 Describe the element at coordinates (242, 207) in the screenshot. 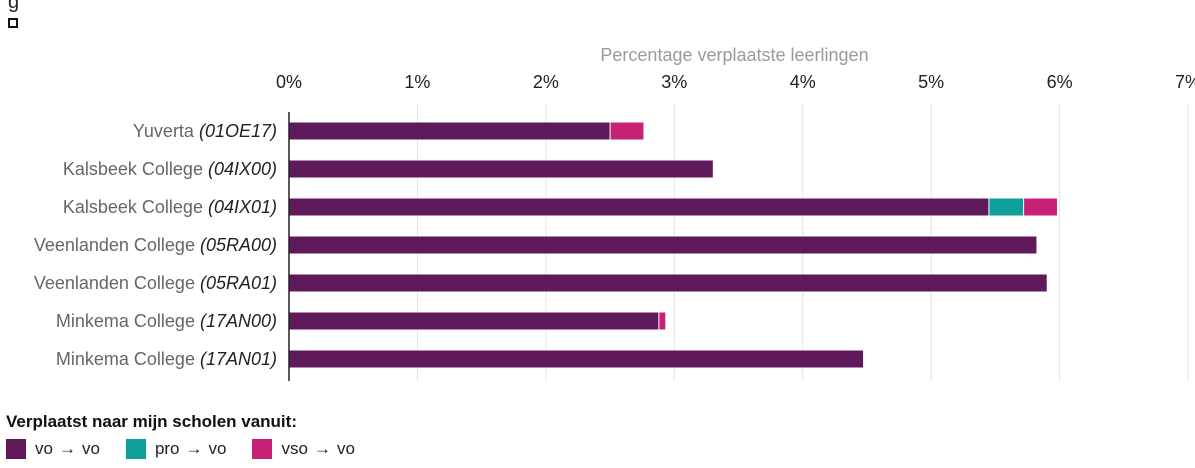

I see `category-school-code: (04IX01)` at that location.